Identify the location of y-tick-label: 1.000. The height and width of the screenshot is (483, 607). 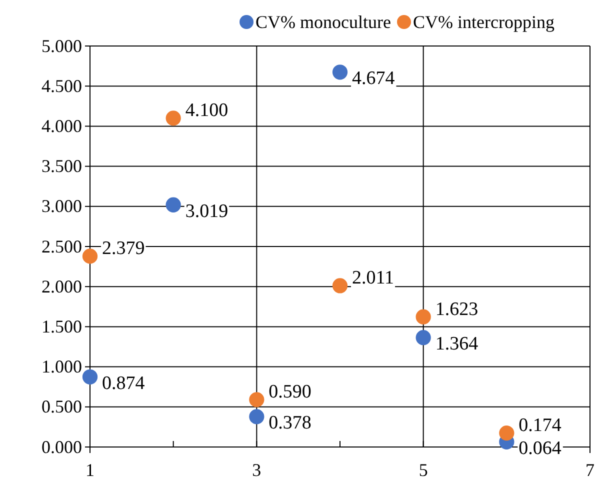
(62, 366).